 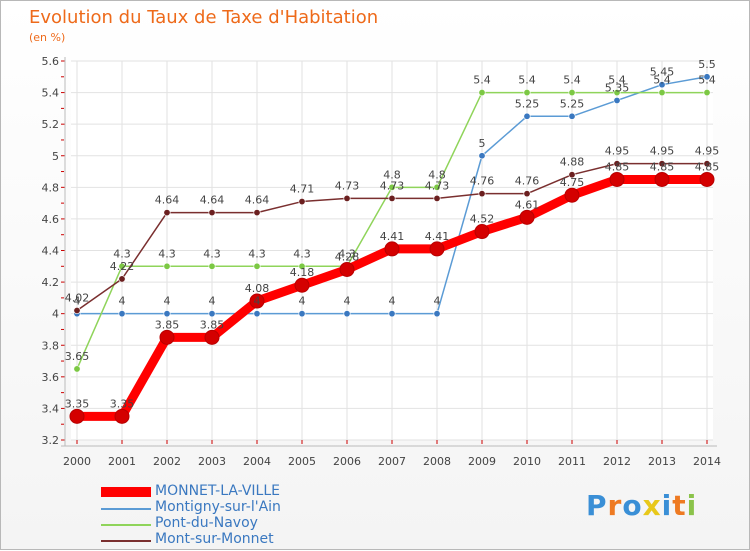 I want to click on x-tick-label: 2001, so click(x=122, y=461).